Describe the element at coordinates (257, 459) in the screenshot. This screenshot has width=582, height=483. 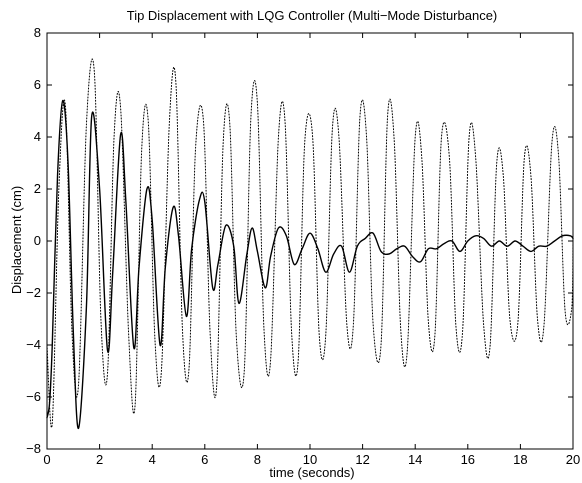
I see `x-tick-label: 8` at that location.